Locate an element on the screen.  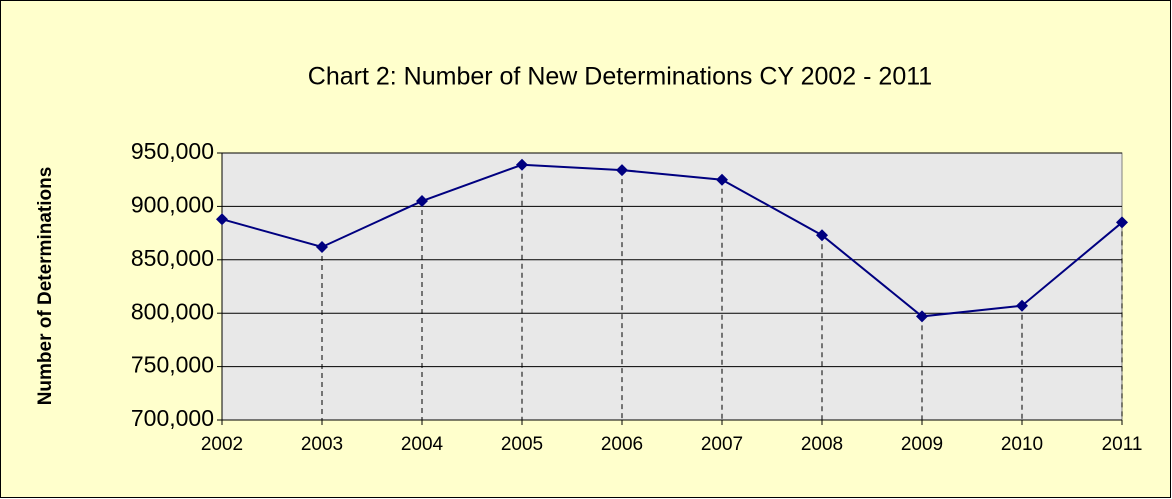
x-tick-label: 2010 is located at coordinates (1022, 444).